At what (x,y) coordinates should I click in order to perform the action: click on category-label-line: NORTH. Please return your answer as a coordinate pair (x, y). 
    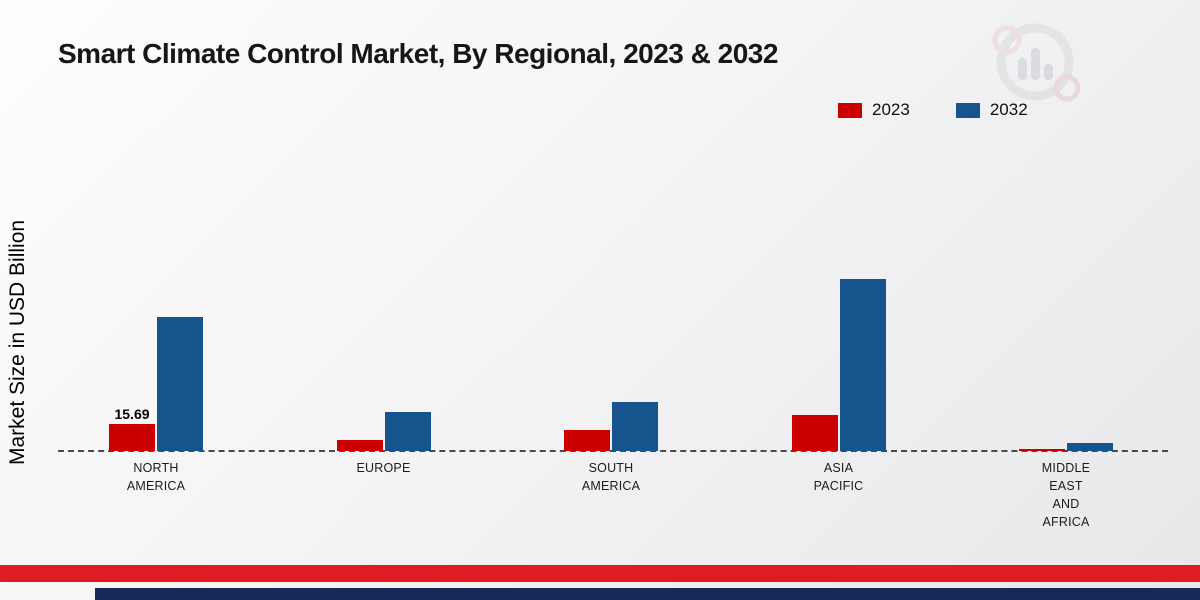
    Looking at the image, I should click on (156, 468).